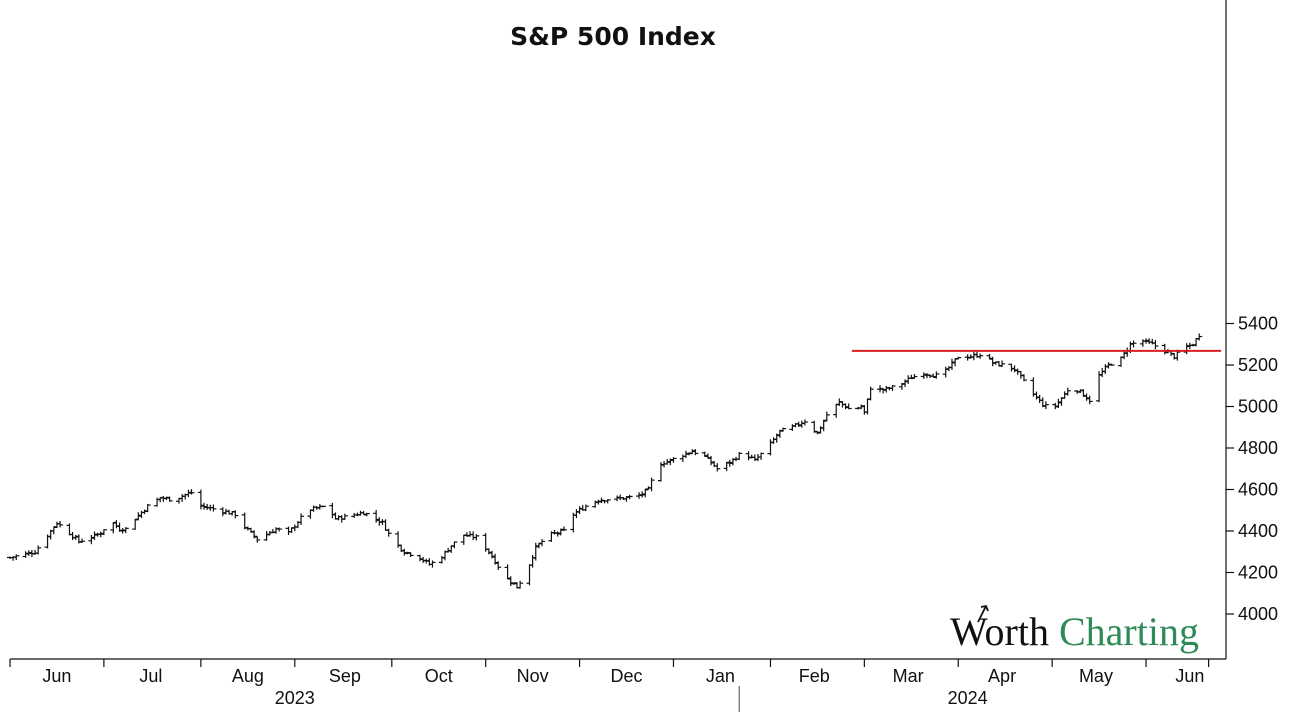 The width and height of the screenshot is (1292, 727). What do you see at coordinates (983, 613) in the screenshot?
I see `logo-arrow-icon` at bounding box center [983, 613].